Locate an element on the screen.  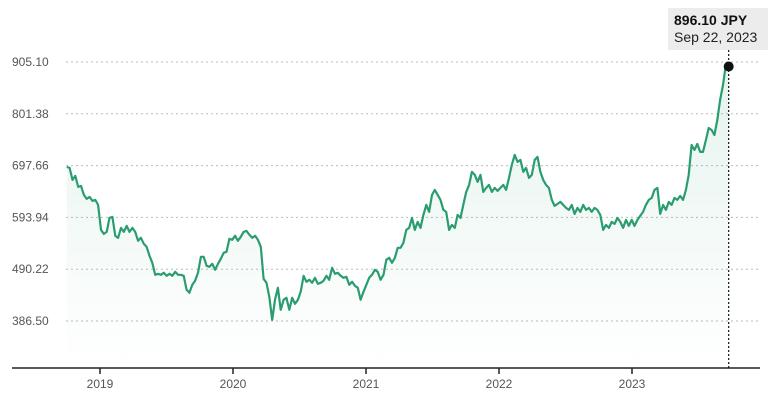
y-tick-label: 386.50 is located at coordinates (30, 321).